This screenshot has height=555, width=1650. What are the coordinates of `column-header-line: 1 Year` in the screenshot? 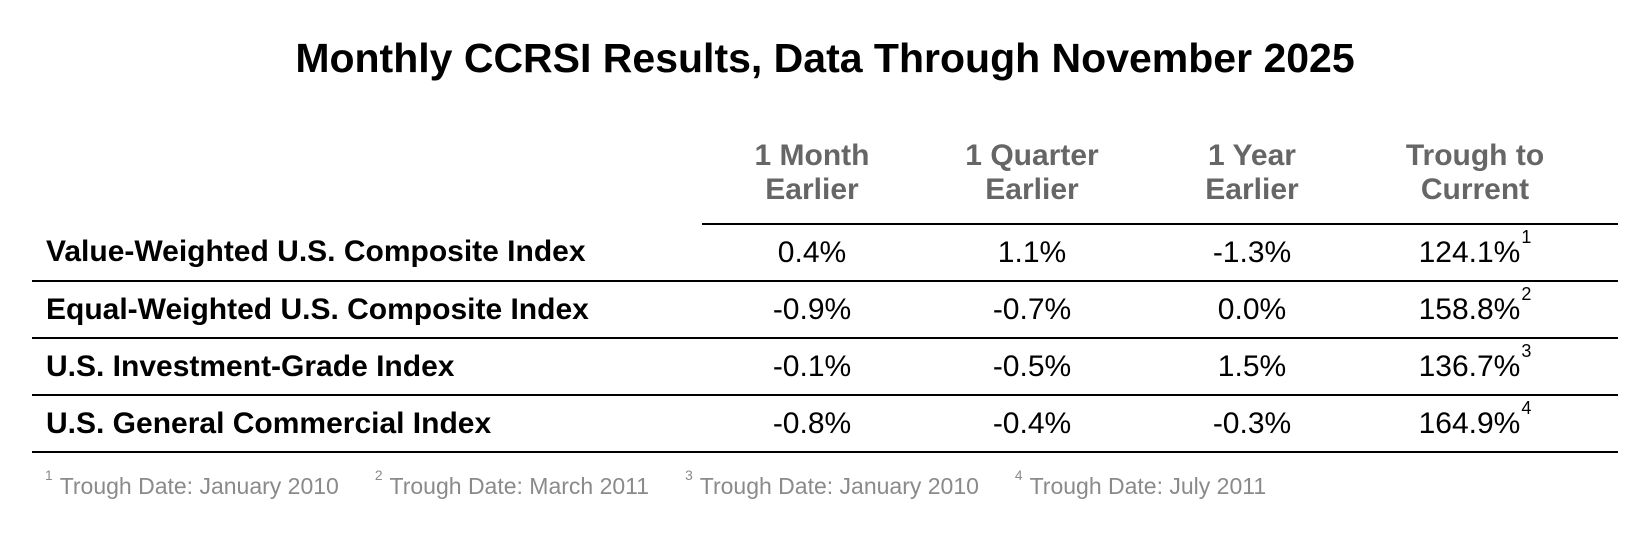 It's located at (1252, 155).